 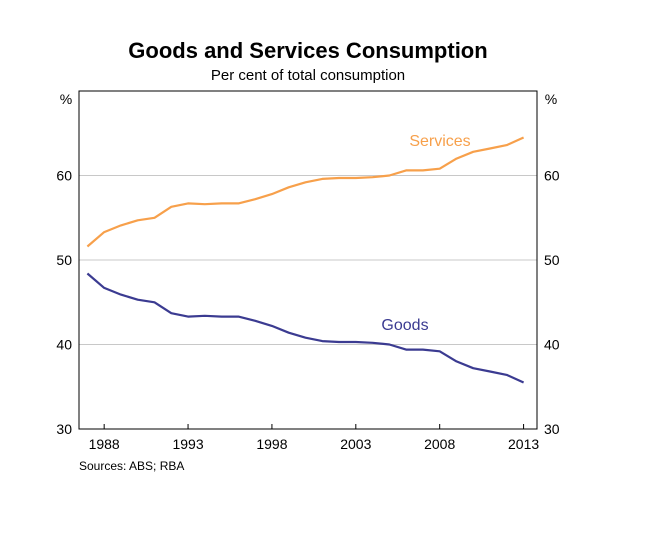 What do you see at coordinates (355, 444) in the screenshot?
I see `x-tick-label: 2003` at bounding box center [355, 444].